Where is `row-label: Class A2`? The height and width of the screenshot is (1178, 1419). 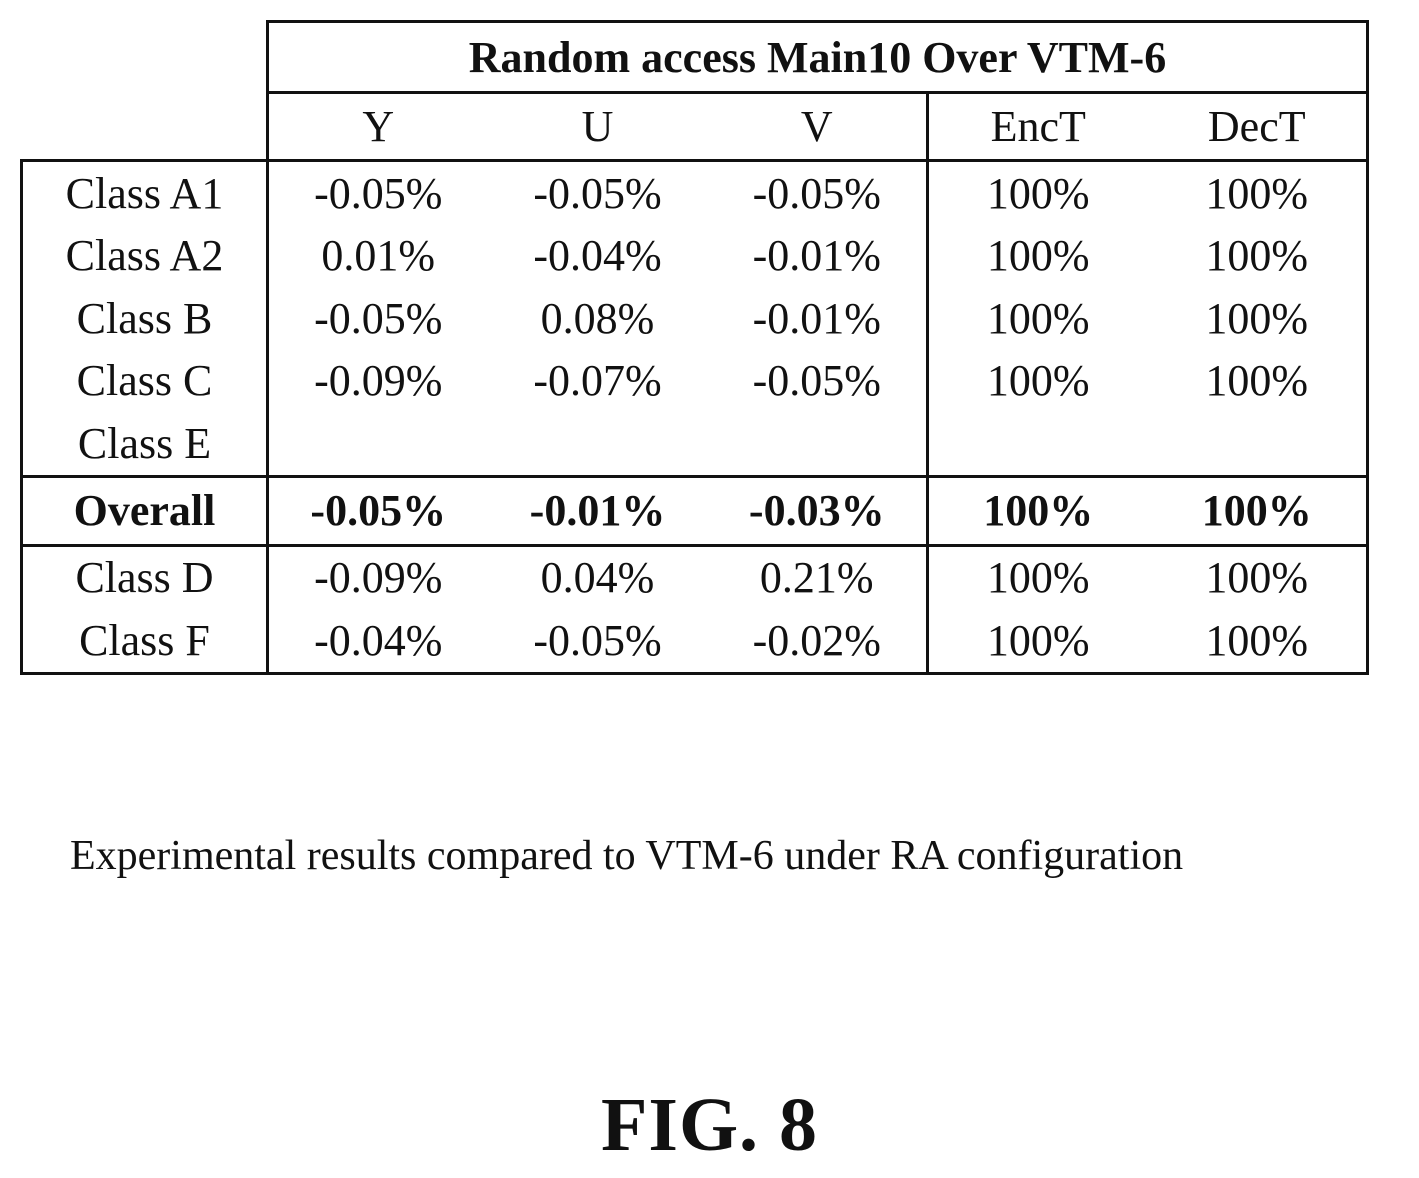 row-label: Class A2 is located at coordinates (144, 255).